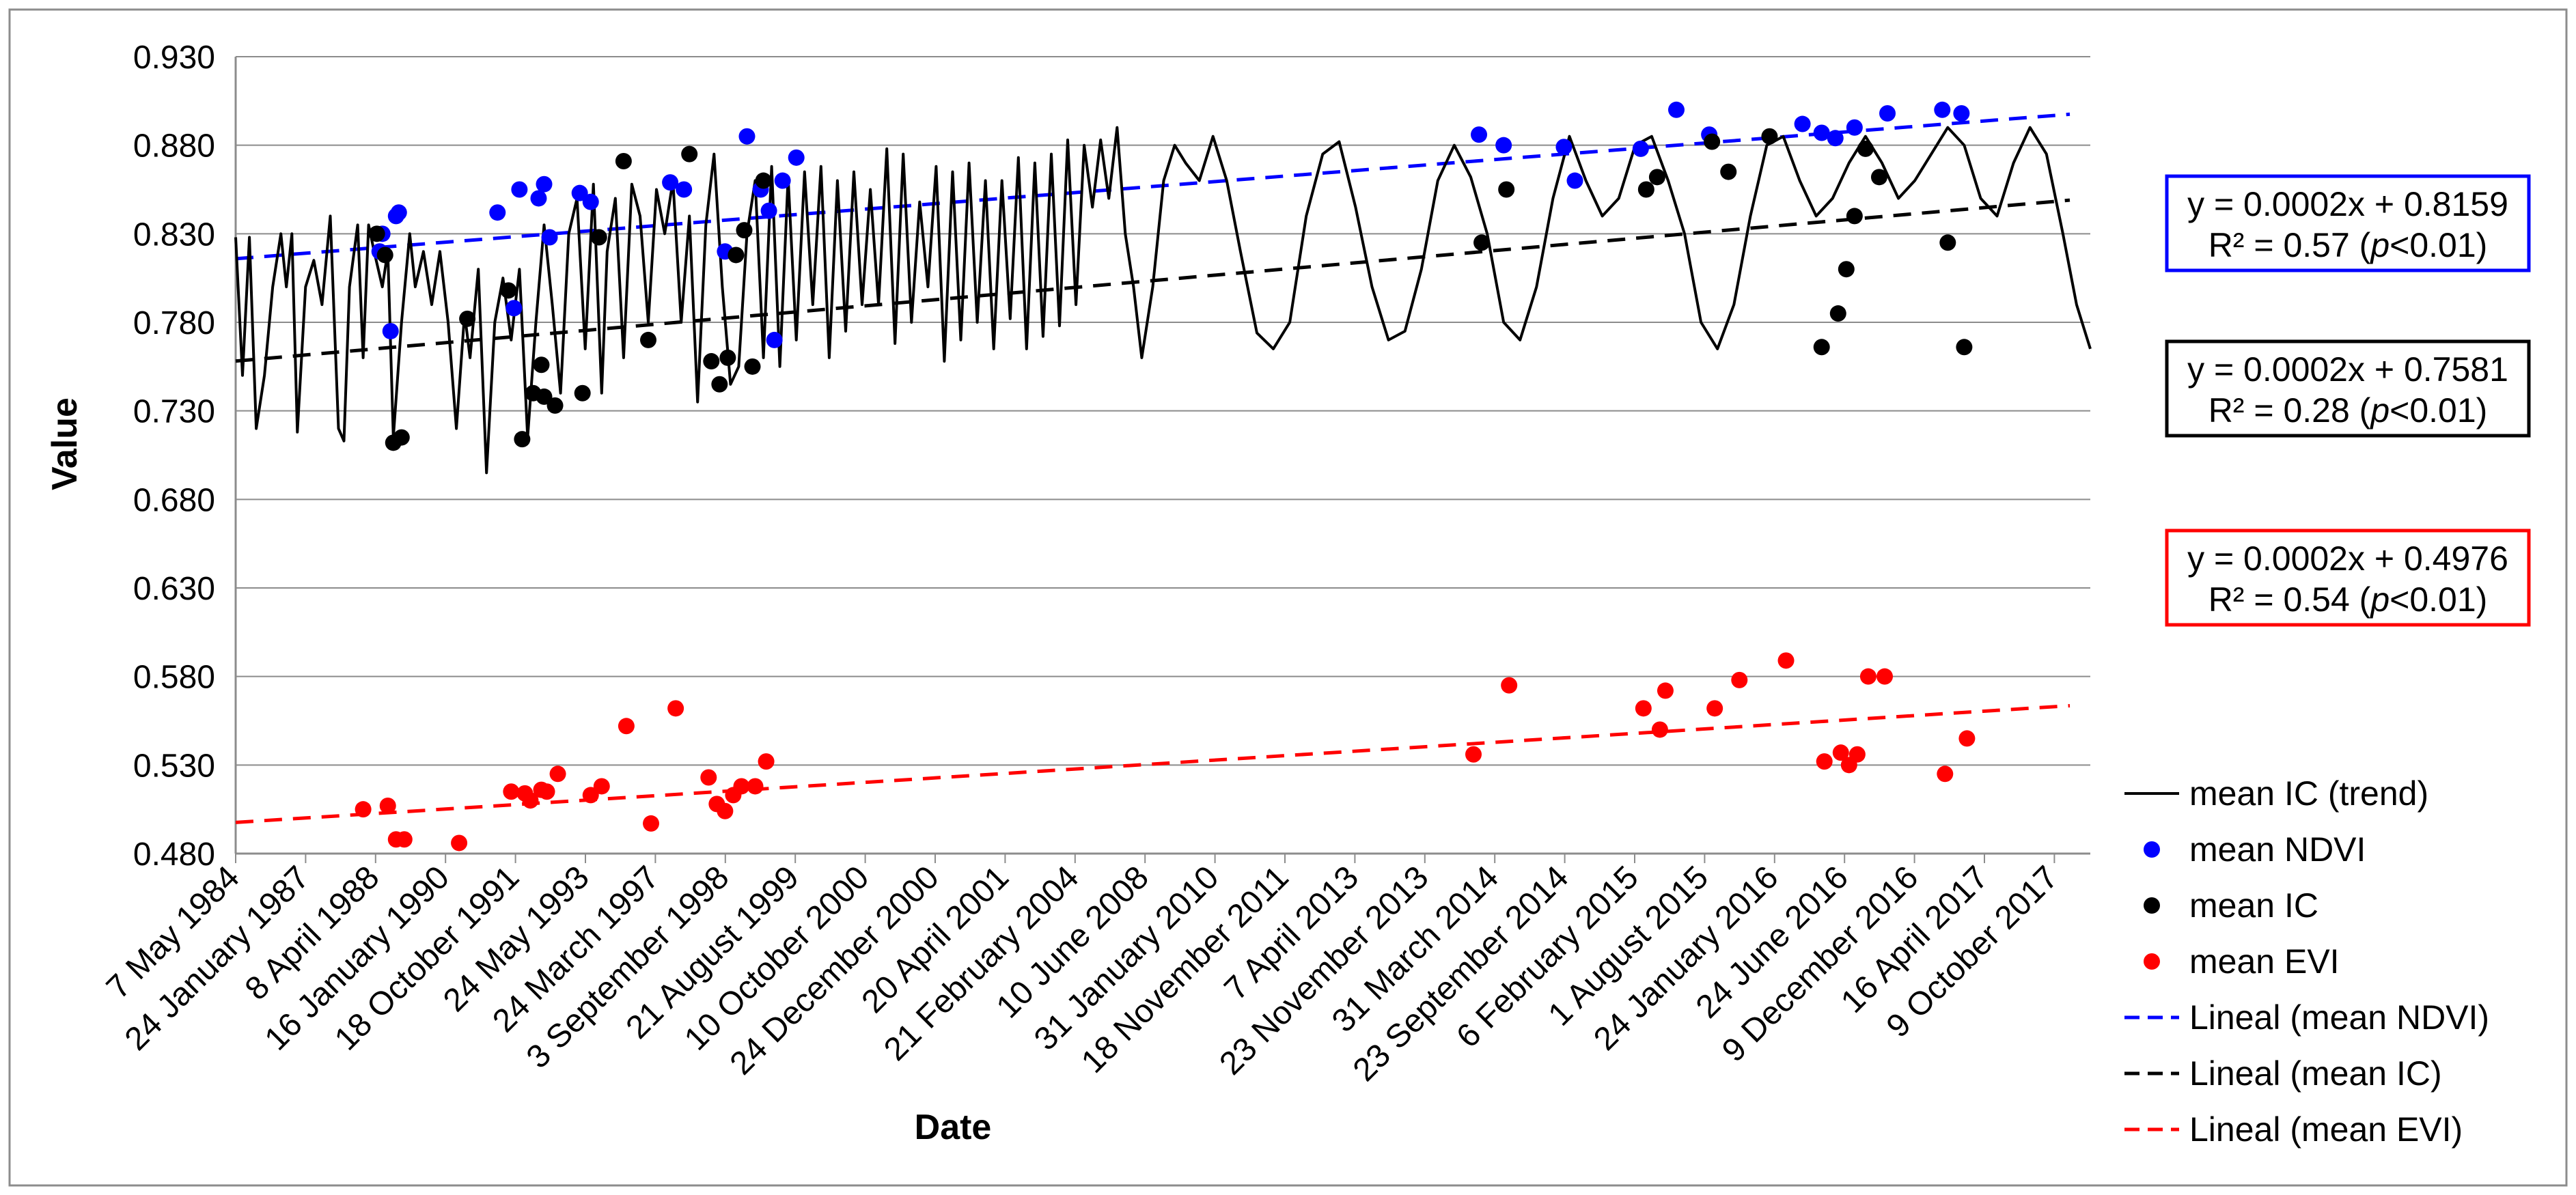 Image resolution: width=2576 pixels, height=1195 pixels. I want to click on legend-label: mean IC (trend), so click(2308, 793).